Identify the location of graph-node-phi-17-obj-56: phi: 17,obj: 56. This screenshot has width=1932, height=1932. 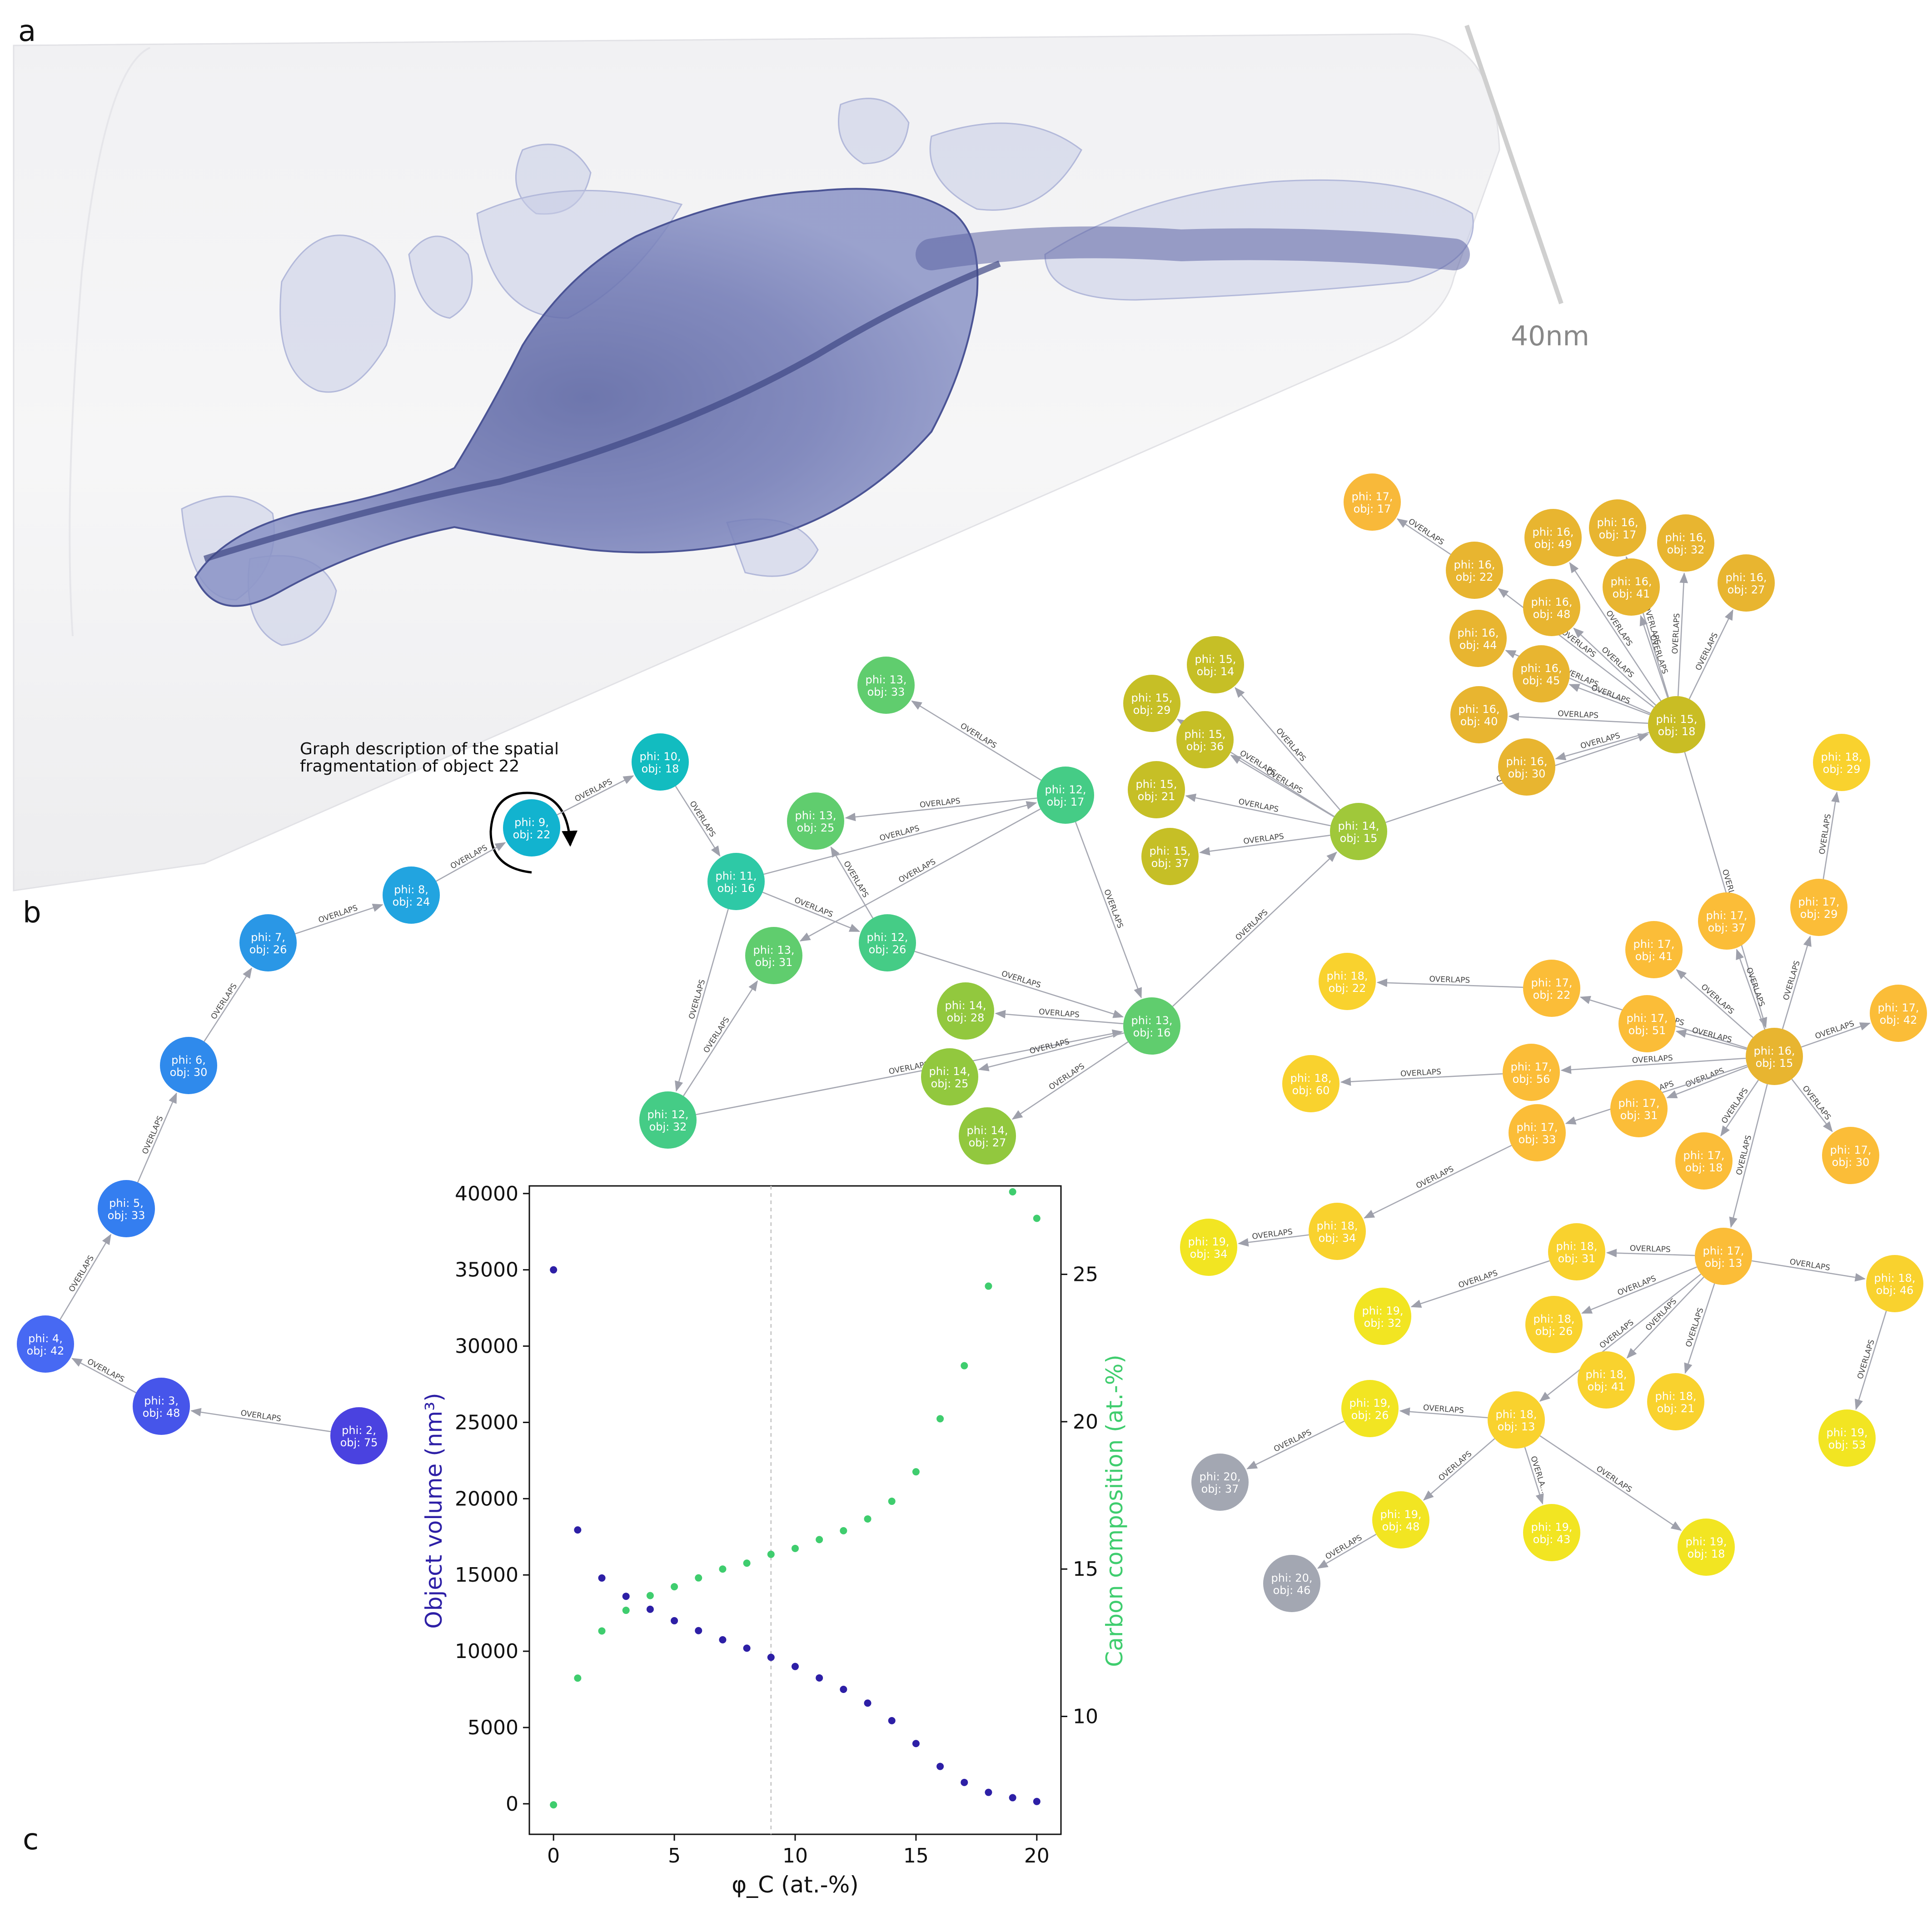
(1531, 1073).